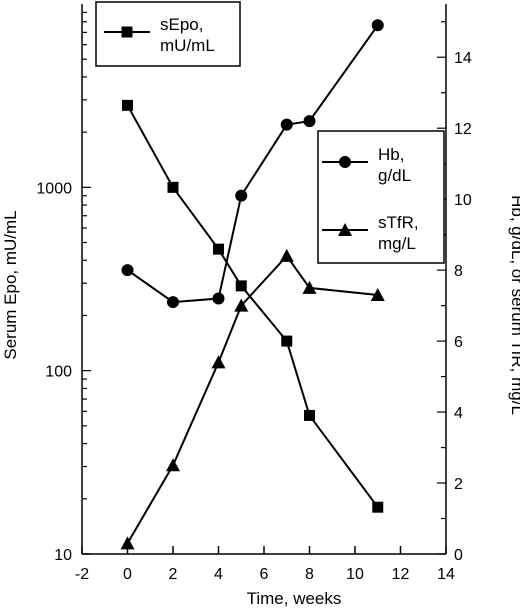  What do you see at coordinates (463, 129) in the screenshot?
I see `right-tick-label: 12` at bounding box center [463, 129].